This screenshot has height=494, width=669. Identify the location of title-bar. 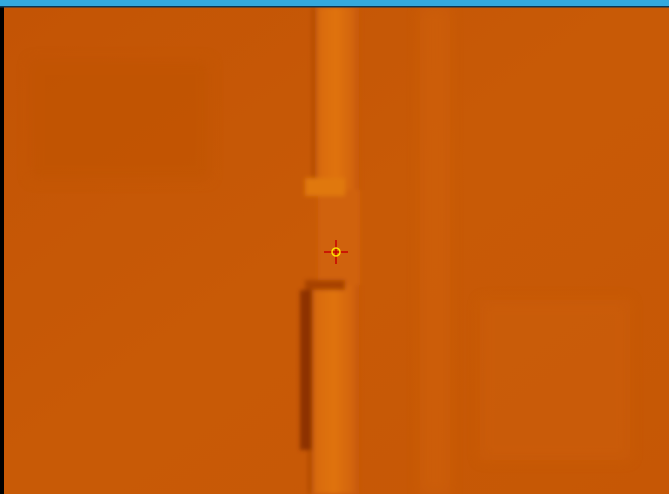
(334, 3).